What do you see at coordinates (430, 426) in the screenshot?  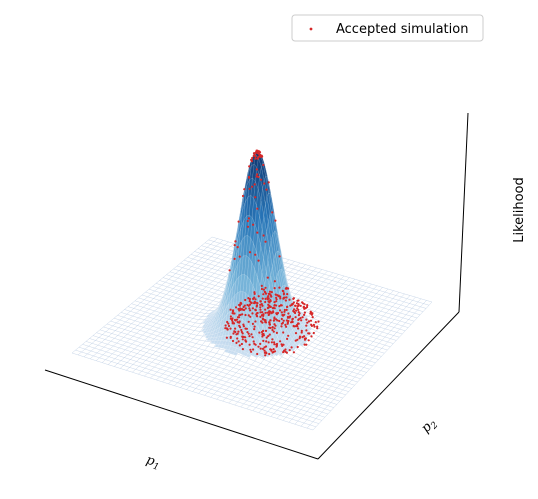 I see `y-axis-label: p2` at bounding box center [430, 426].